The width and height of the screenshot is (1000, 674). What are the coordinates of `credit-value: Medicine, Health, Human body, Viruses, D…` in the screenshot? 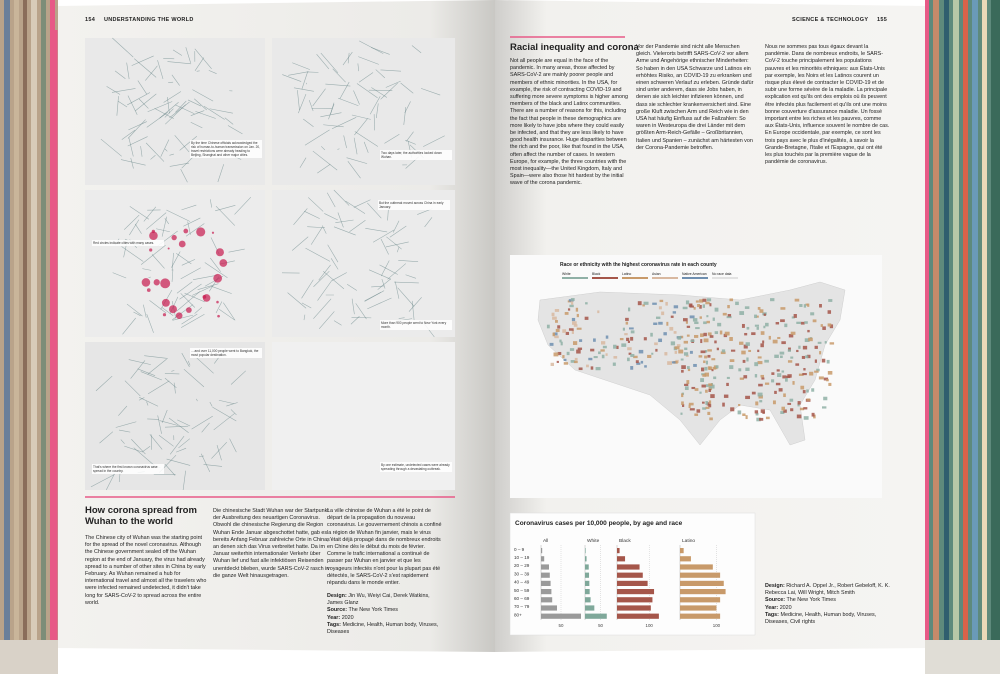 It's located at (821, 618).